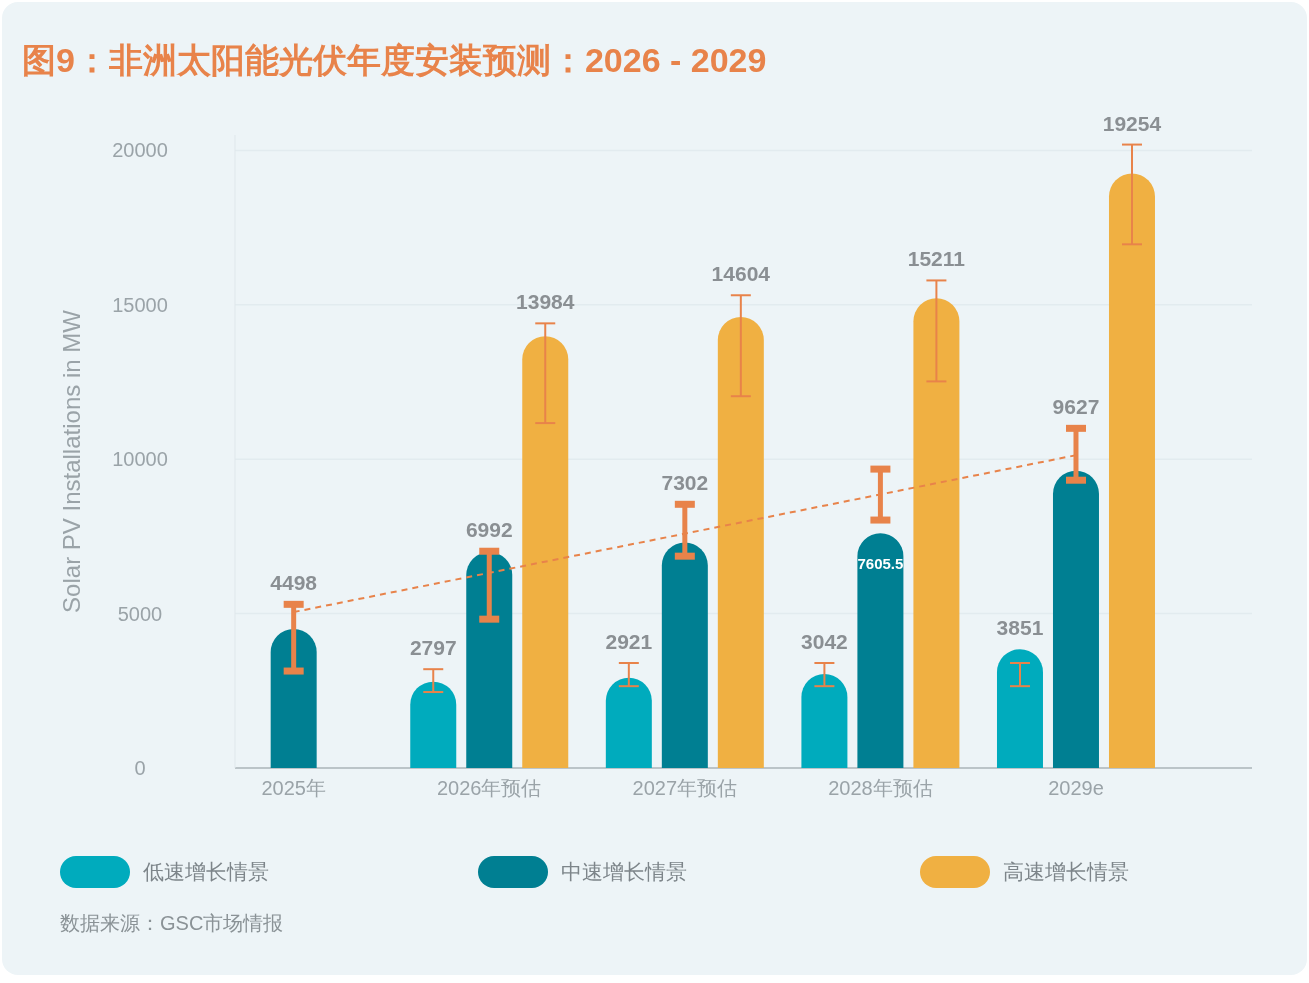 The image size is (1309, 983). What do you see at coordinates (489, 788) in the screenshot?
I see `x-tick-label: 2026年预估` at bounding box center [489, 788].